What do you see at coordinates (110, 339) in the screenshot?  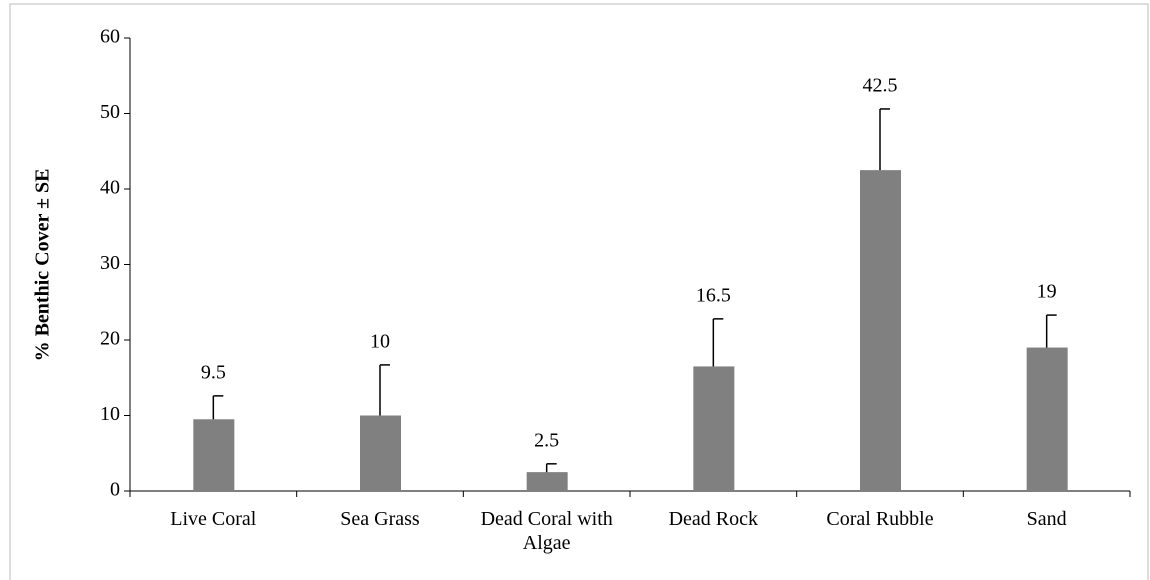 I see `y-tick-label: 20` at bounding box center [110, 339].